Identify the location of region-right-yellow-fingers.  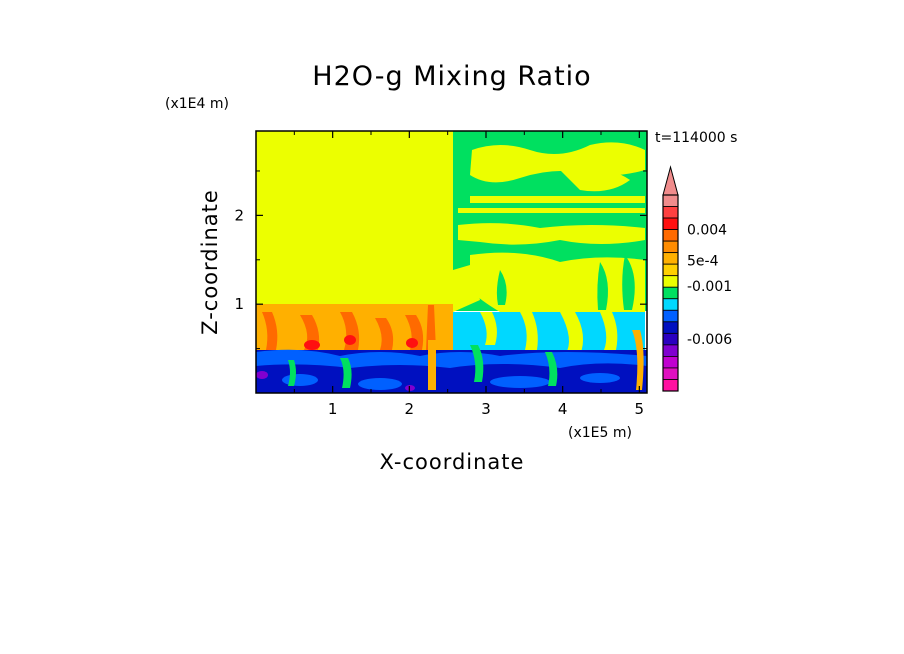
(549, 333).